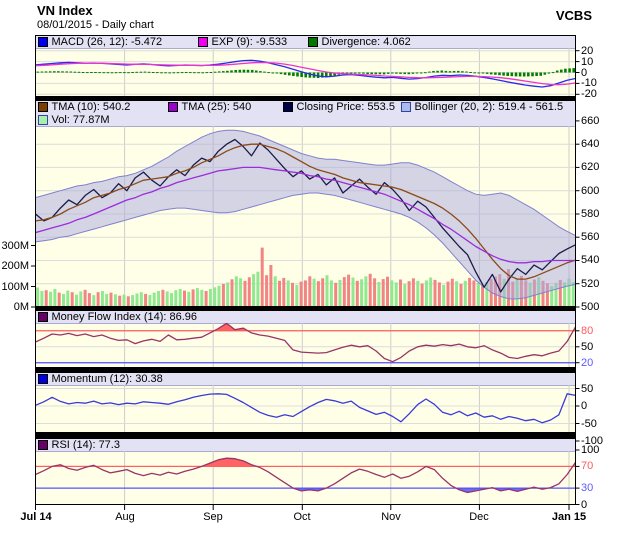  Describe the element at coordinates (587, 389) in the screenshot. I see `momentum-ytick: 50` at that location.